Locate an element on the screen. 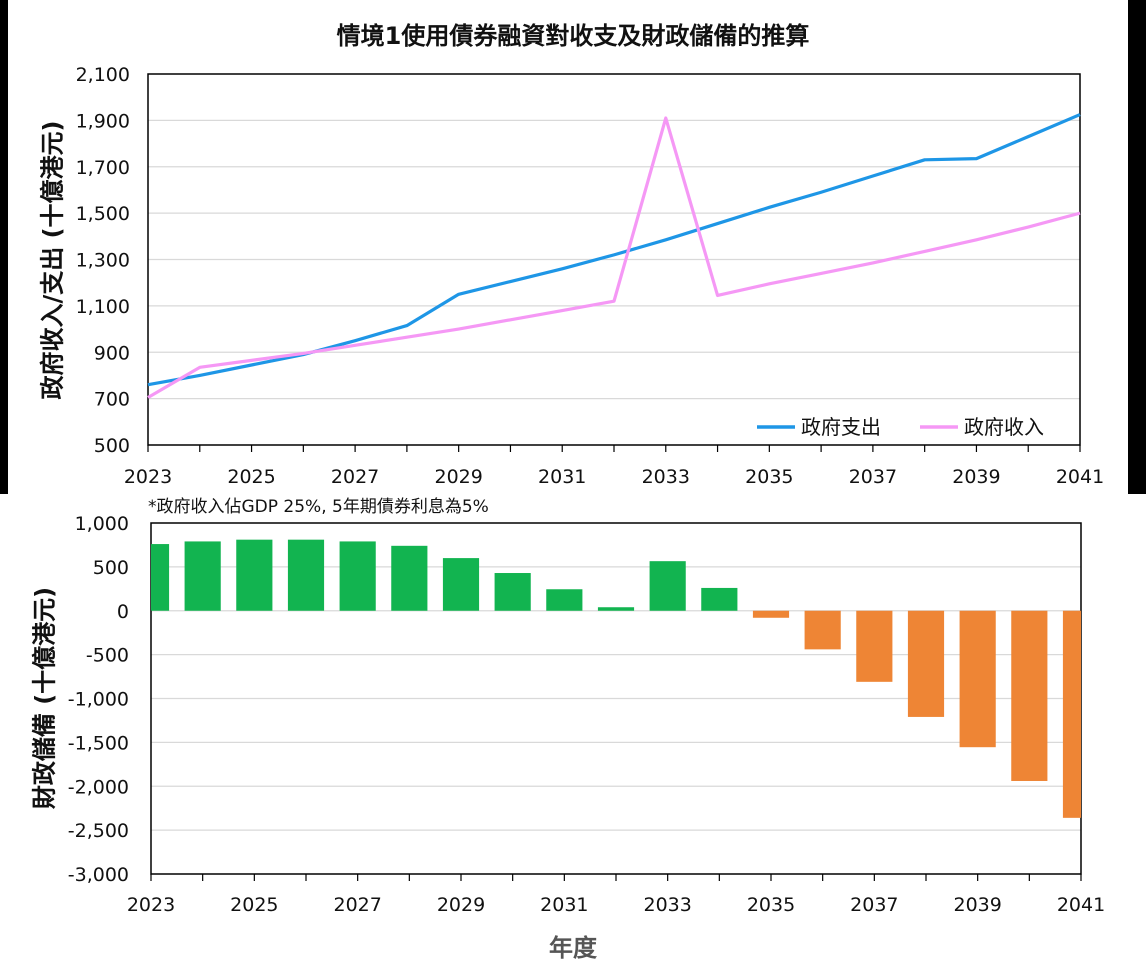 The image size is (1146, 974). y-tick-label: -2,500 is located at coordinates (98, 831).